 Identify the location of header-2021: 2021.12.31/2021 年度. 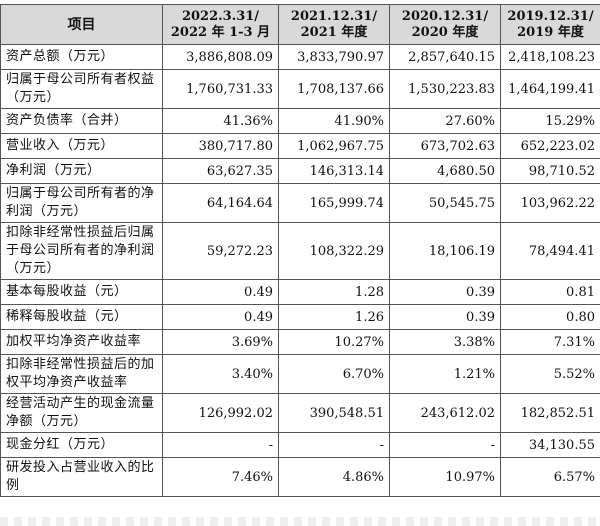
(334, 24).